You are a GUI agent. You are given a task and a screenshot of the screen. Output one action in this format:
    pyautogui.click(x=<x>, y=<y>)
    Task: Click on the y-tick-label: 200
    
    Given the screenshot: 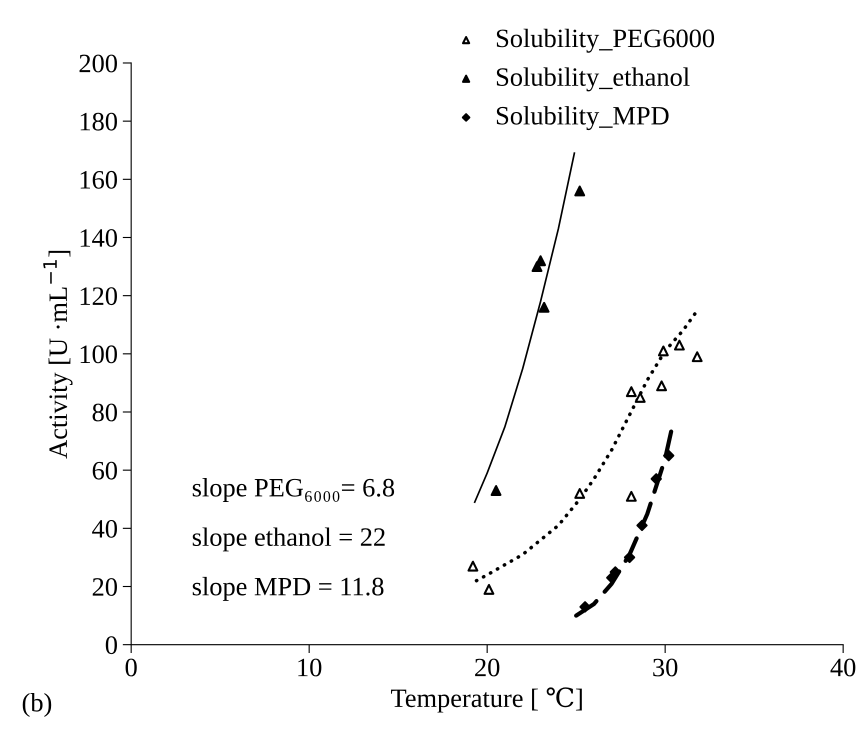 What is the action you would take?
    pyautogui.click(x=98, y=63)
    